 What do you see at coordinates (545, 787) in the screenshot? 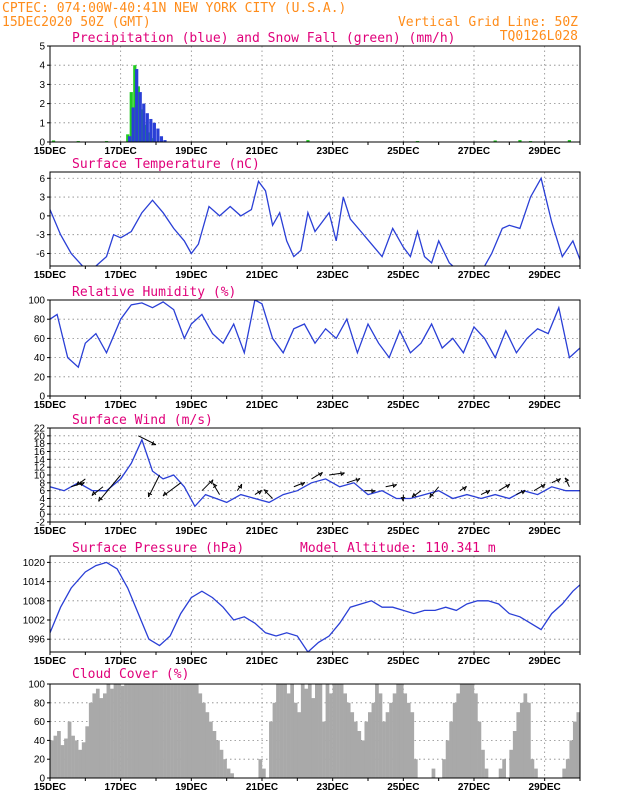
I see `cloud-xtick-label: 29DEC` at bounding box center [545, 787].